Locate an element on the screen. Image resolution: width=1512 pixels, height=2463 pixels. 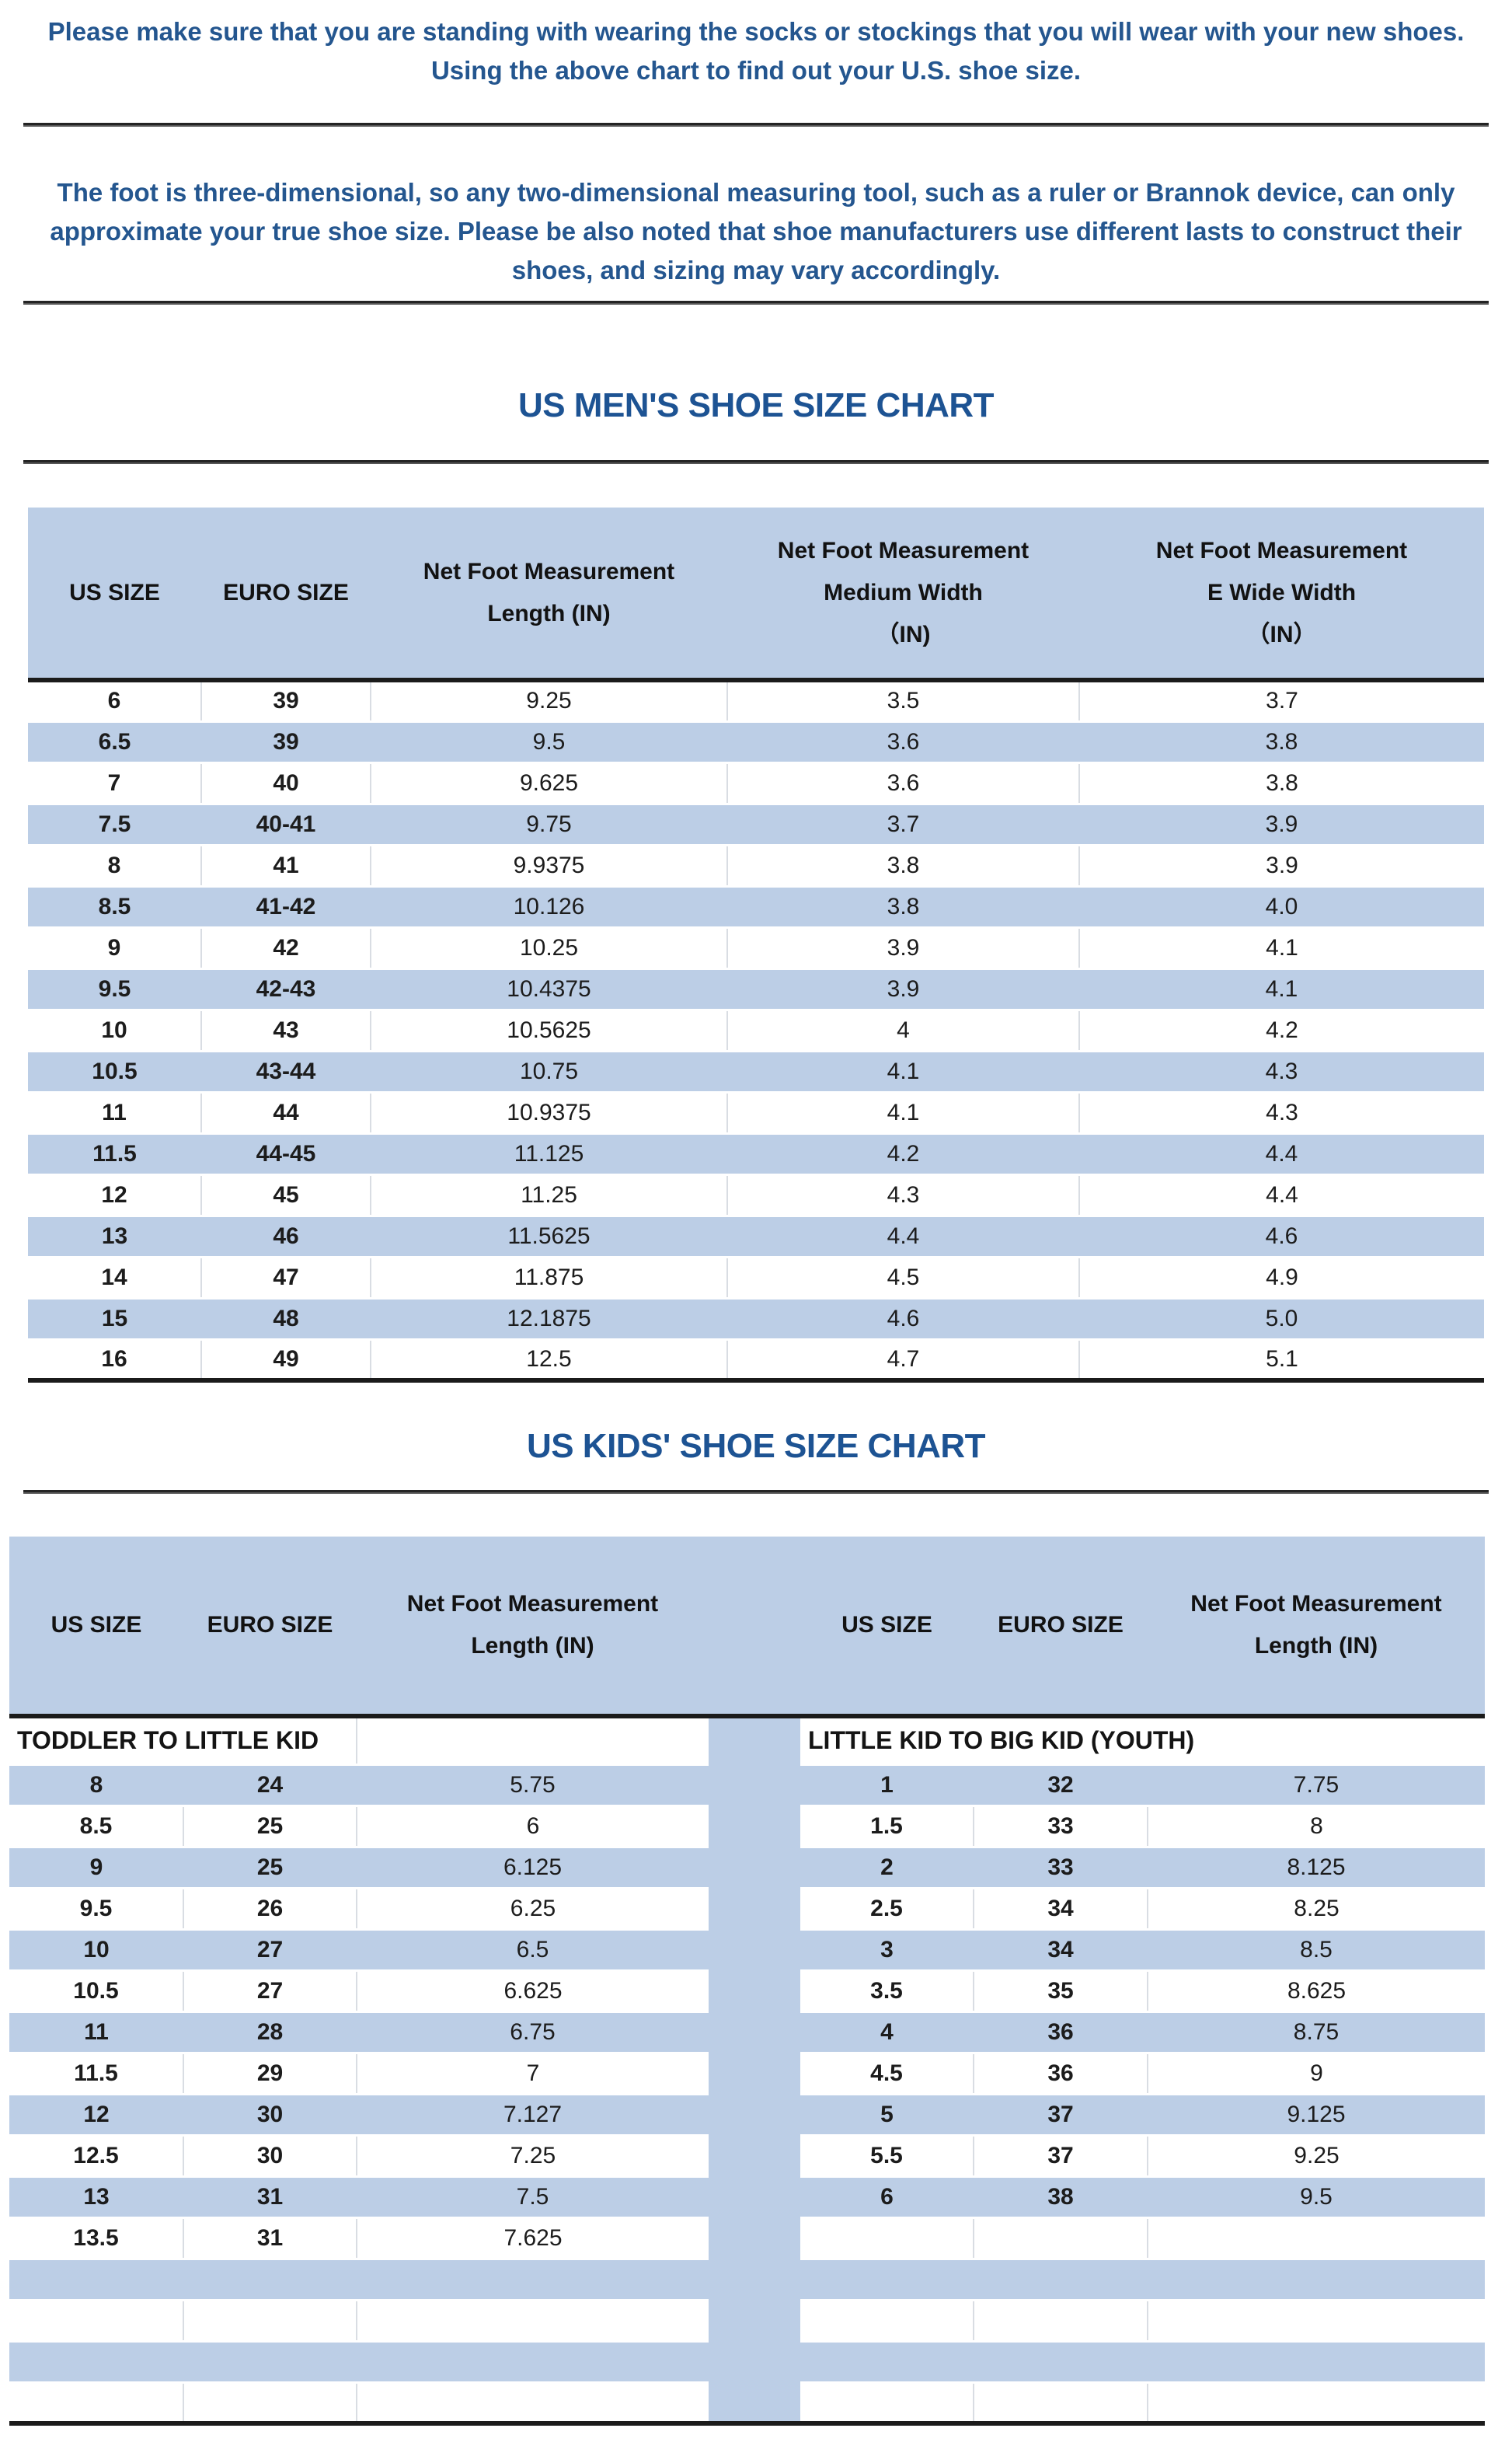
table-cell: 44-45 is located at coordinates (286, 1154).